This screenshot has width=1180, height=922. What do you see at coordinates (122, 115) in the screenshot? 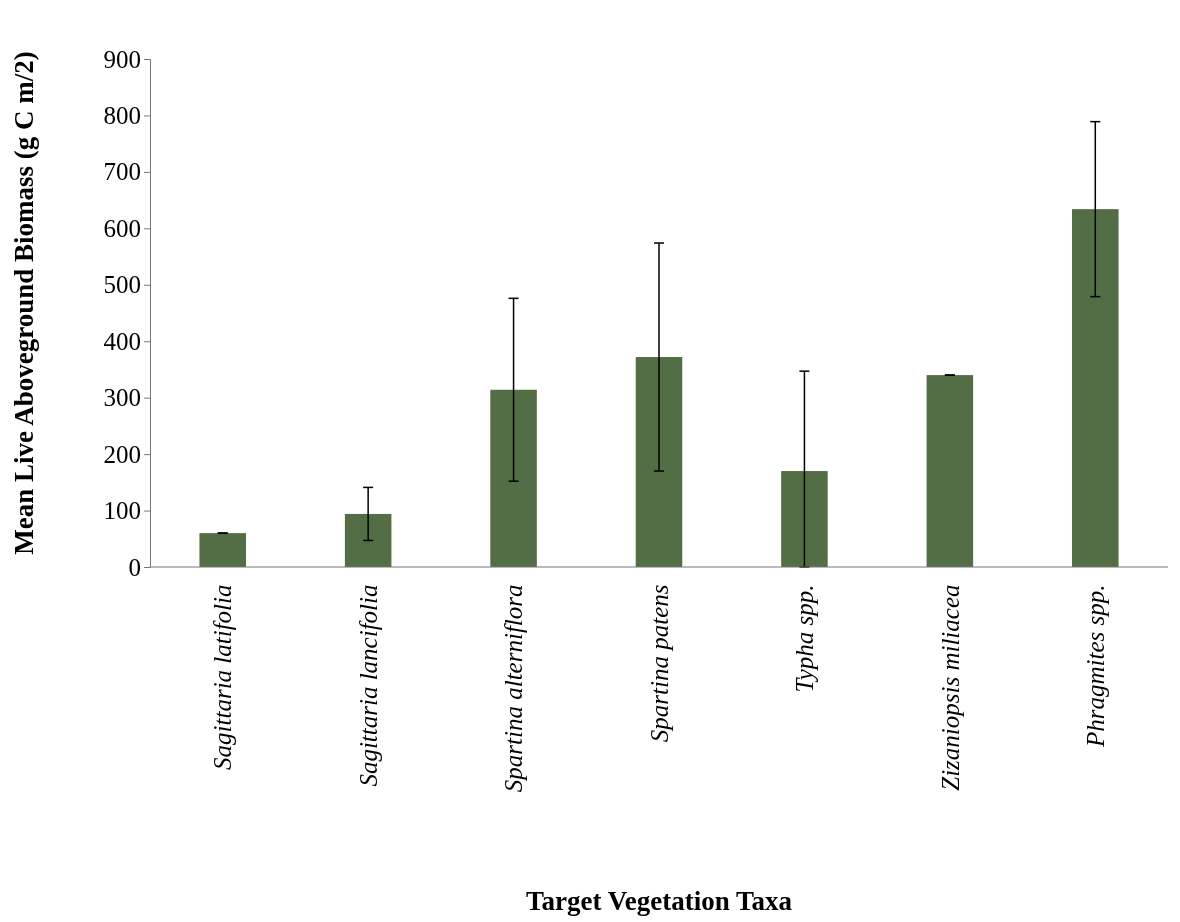
I see `y-tick-label: 800` at bounding box center [122, 115].